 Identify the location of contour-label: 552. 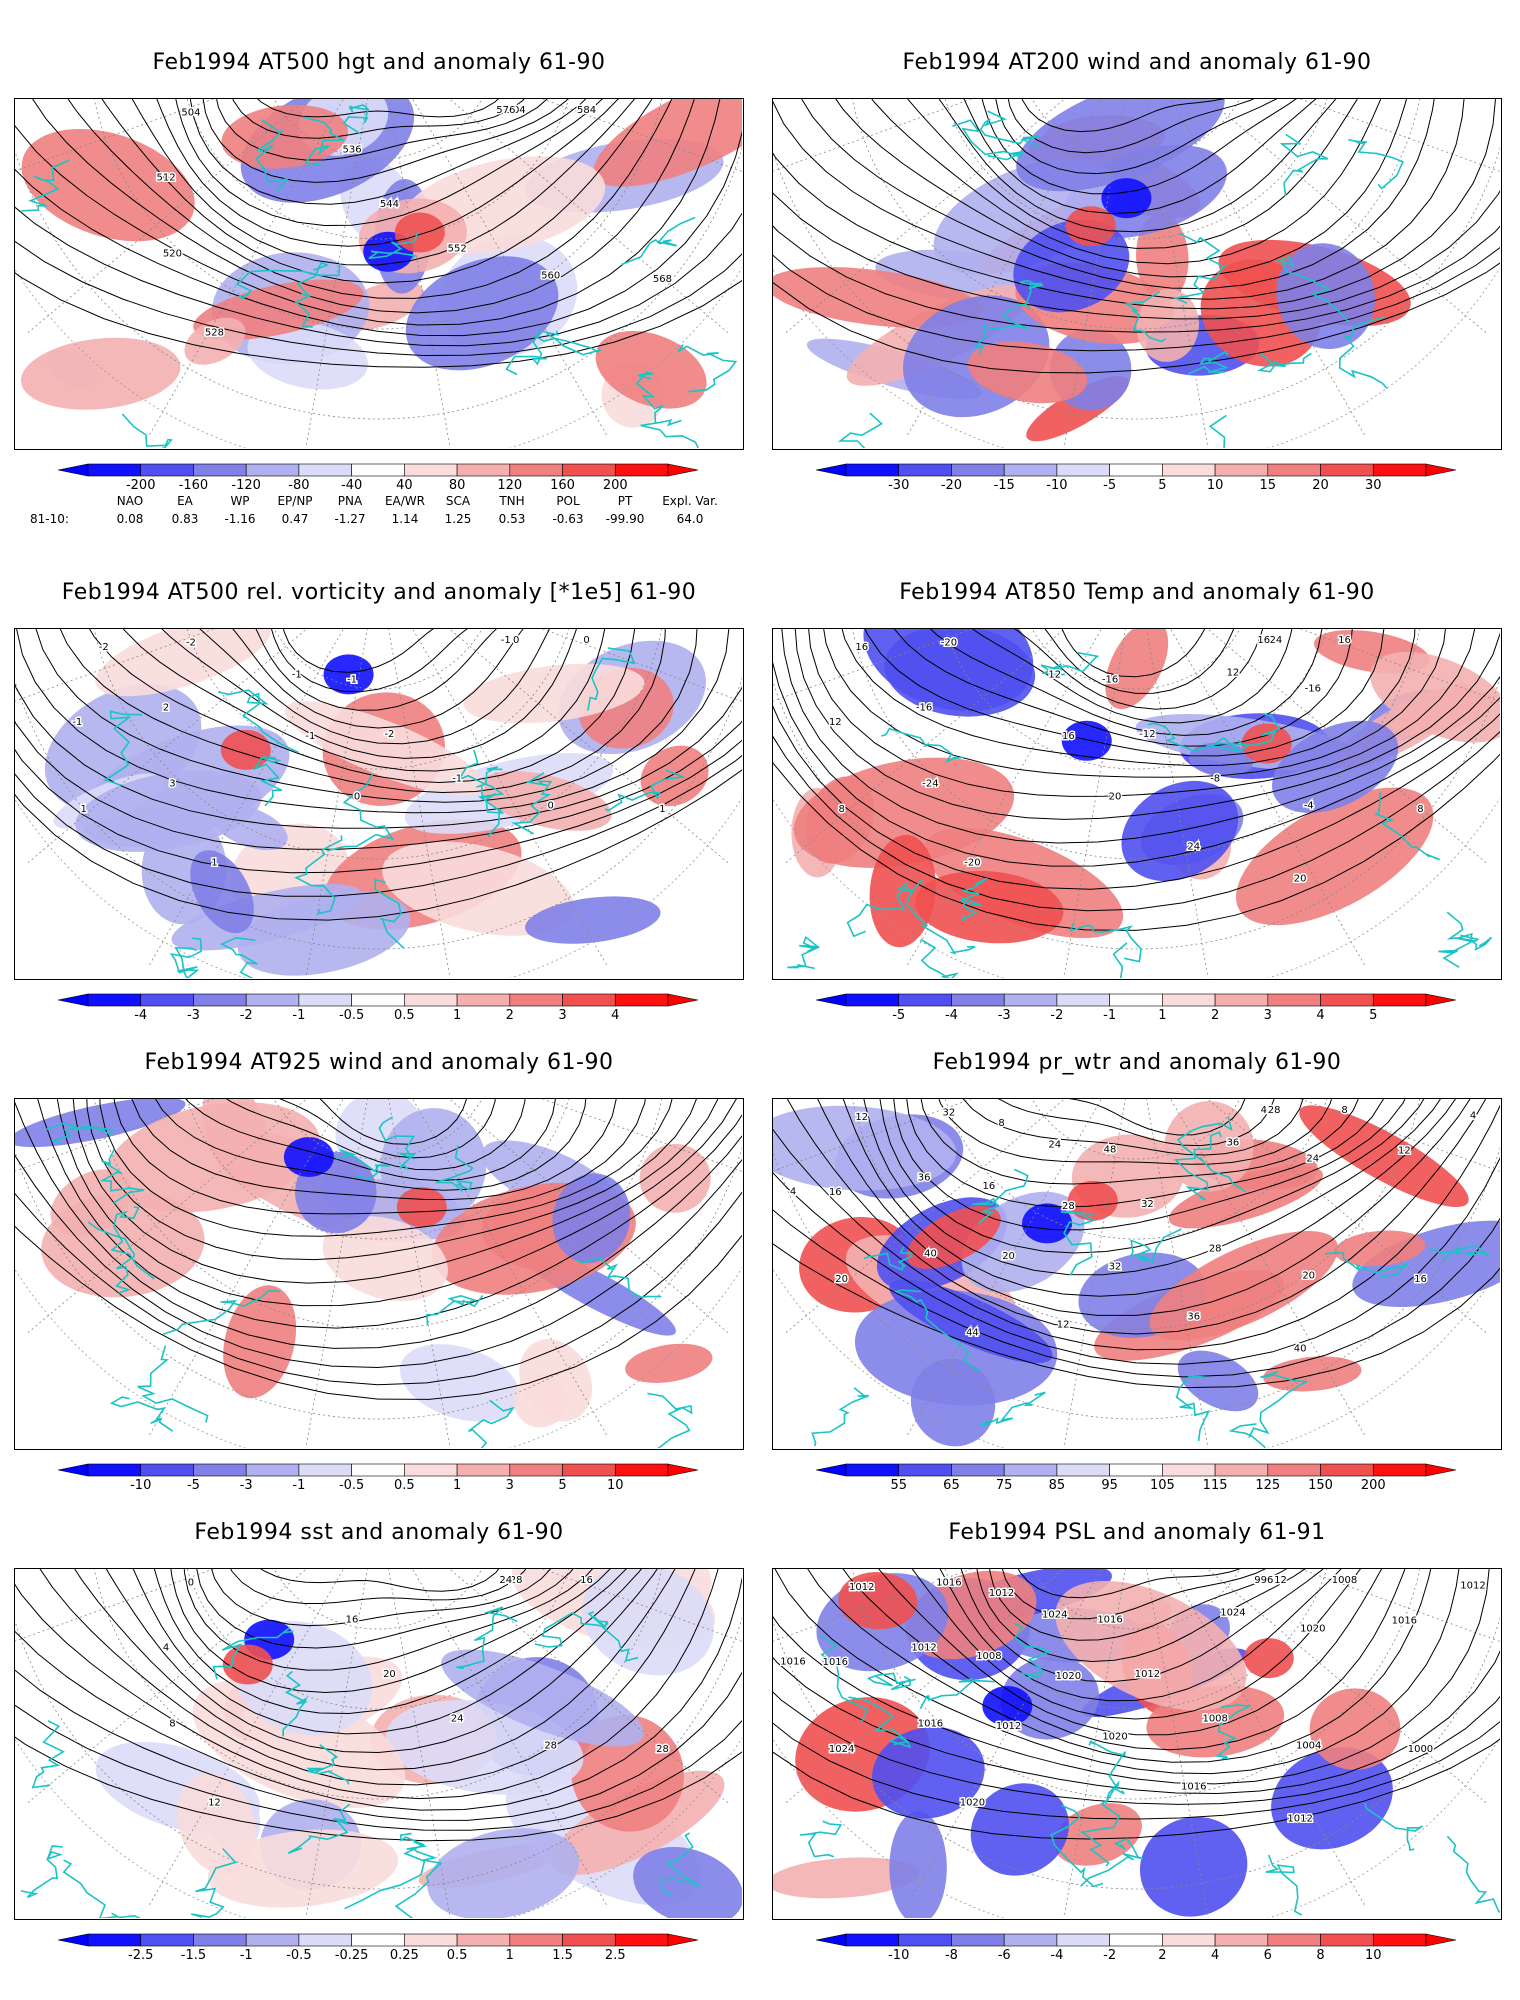
(457, 248).